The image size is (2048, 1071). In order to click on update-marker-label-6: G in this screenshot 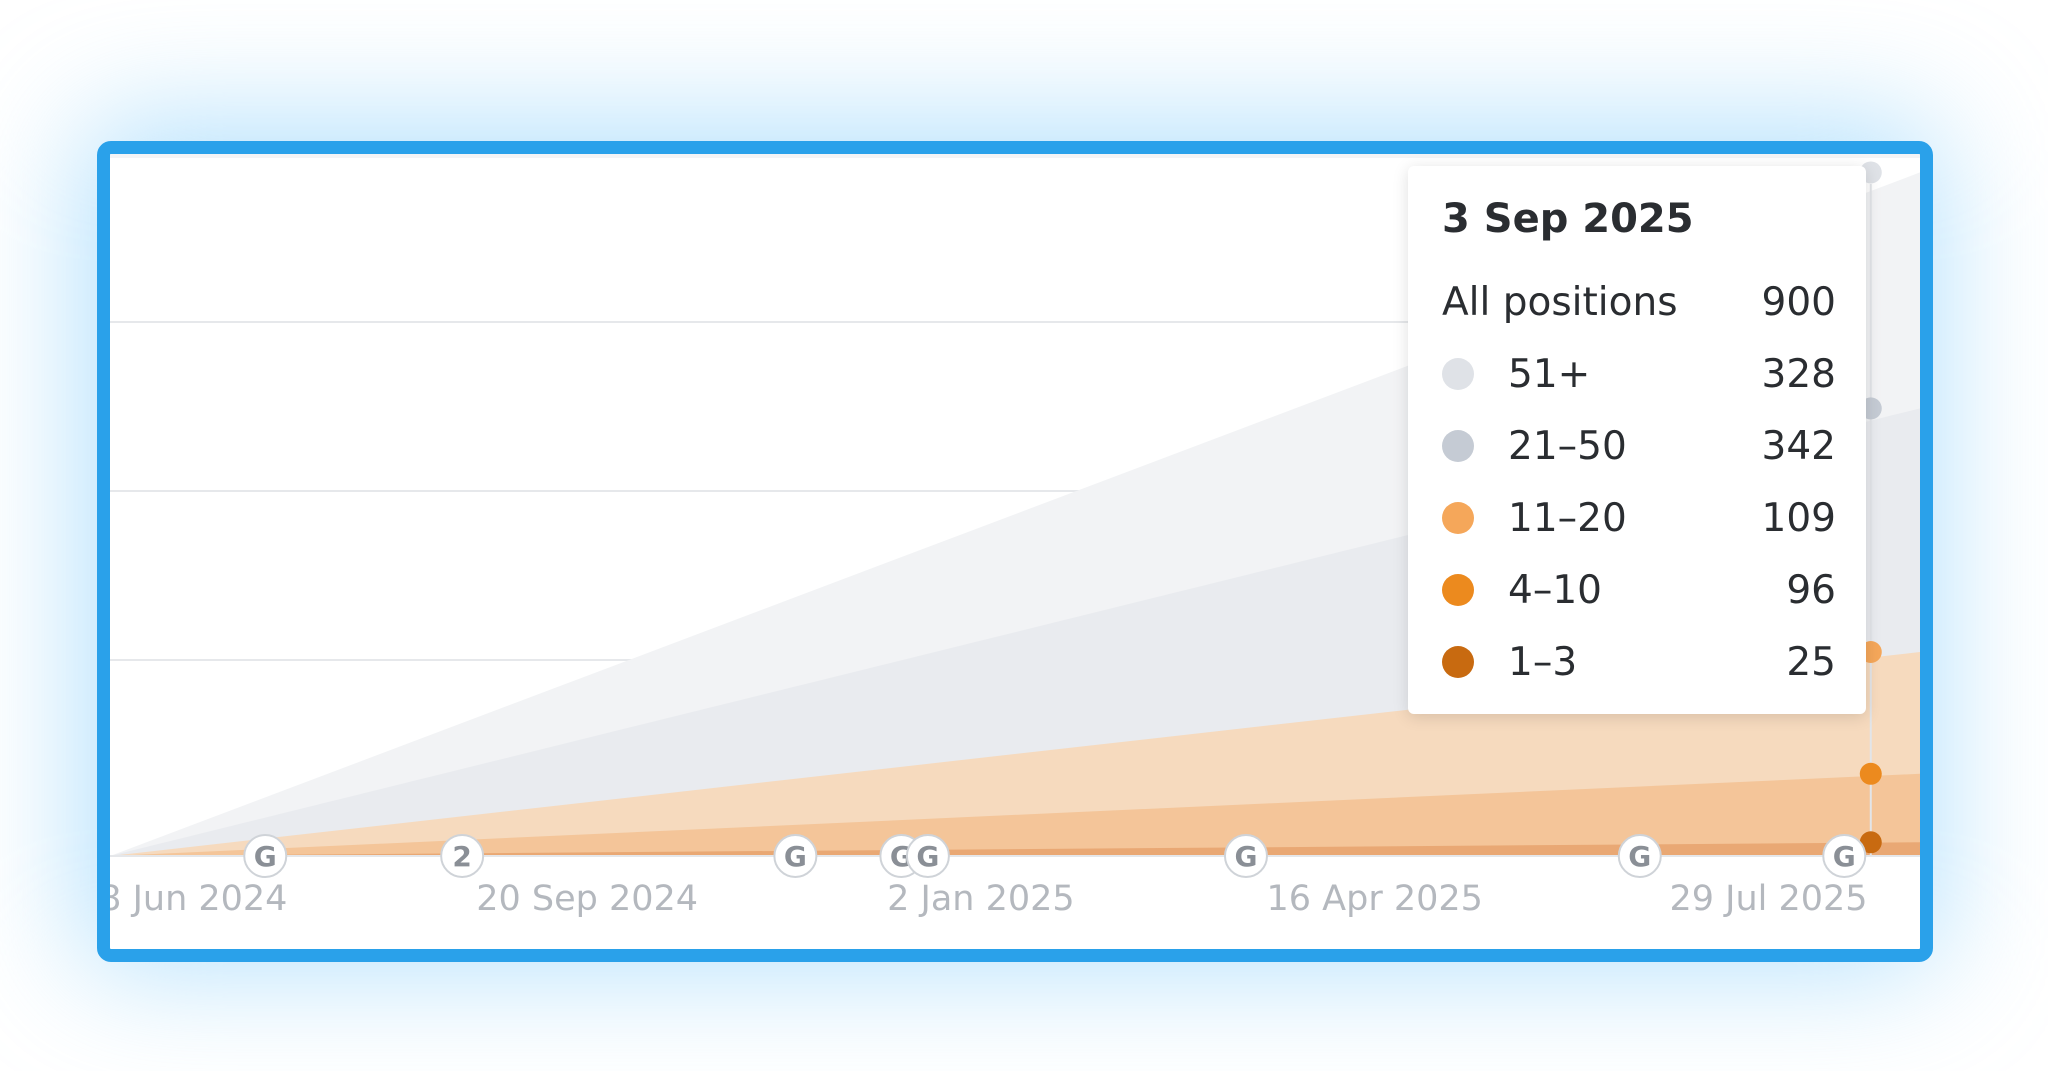, I will do `click(1245, 856)`.